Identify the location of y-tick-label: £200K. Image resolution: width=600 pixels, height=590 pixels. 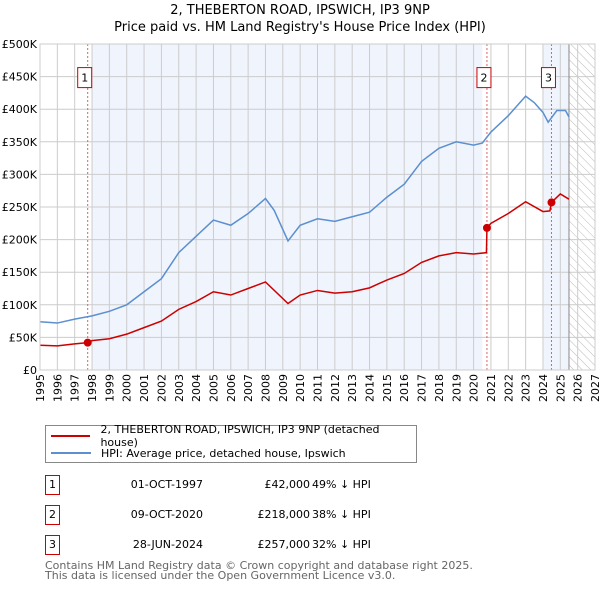
(20, 240).